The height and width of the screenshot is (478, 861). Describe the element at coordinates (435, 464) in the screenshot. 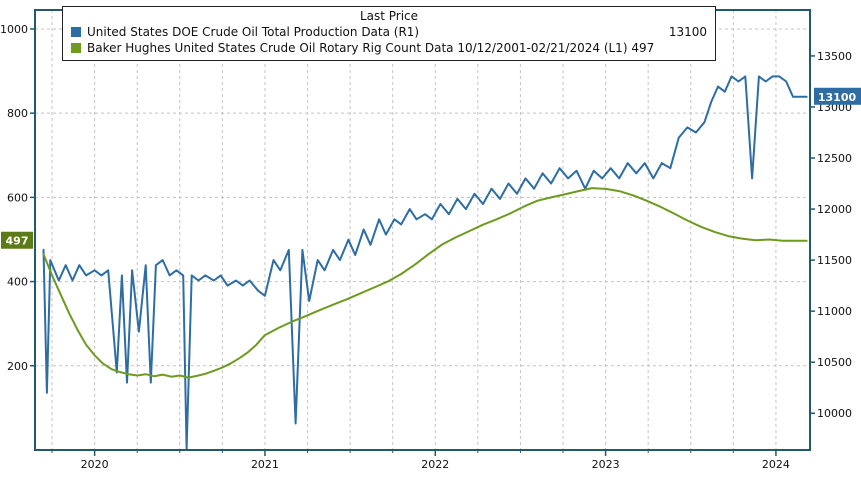

I see `x-axis-year-label: 2022` at that location.